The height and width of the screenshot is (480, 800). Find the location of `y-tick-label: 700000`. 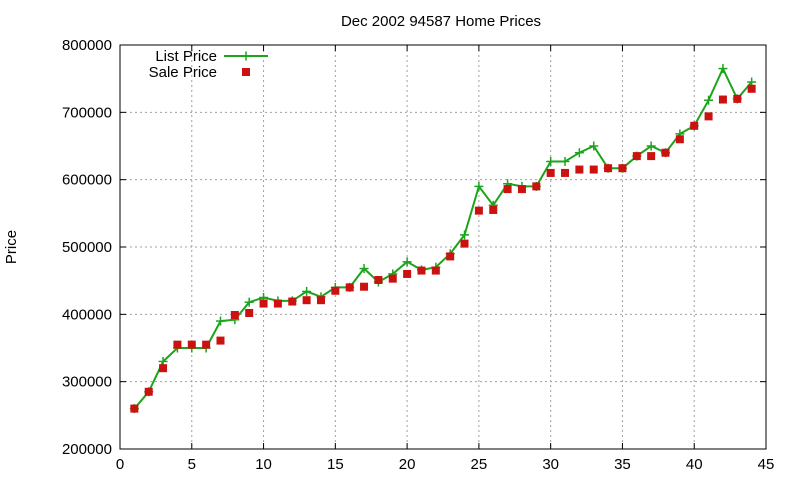

y-tick-label: 700000 is located at coordinates (87, 112).